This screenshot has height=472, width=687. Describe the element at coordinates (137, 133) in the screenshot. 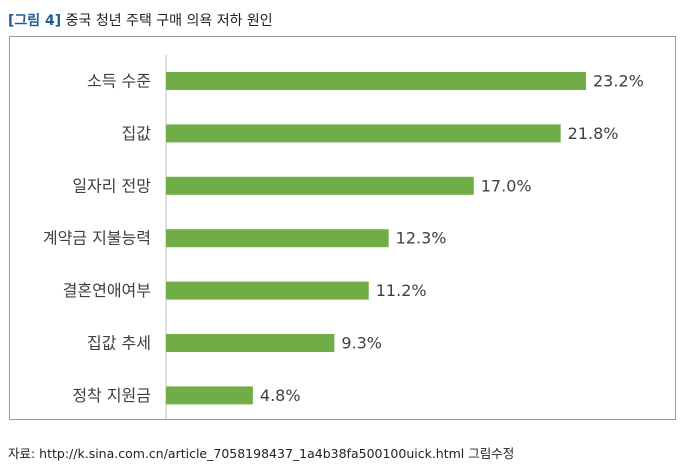

I see `category-label: 집값` at that location.